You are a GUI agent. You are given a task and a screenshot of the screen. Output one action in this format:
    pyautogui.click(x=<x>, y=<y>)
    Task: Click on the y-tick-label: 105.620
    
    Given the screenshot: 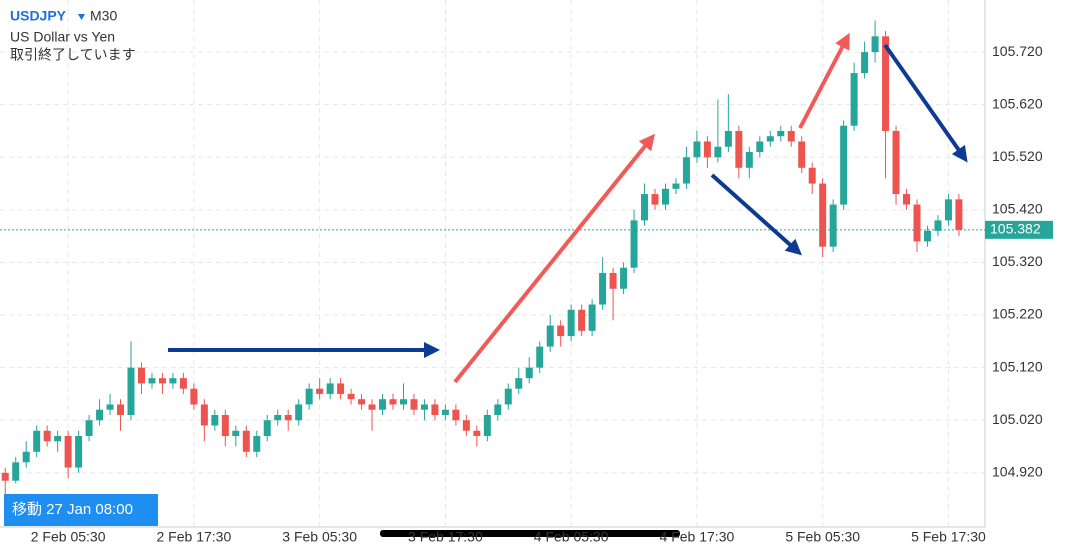 What is the action you would take?
    pyautogui.click(x=1017, y=103)
    